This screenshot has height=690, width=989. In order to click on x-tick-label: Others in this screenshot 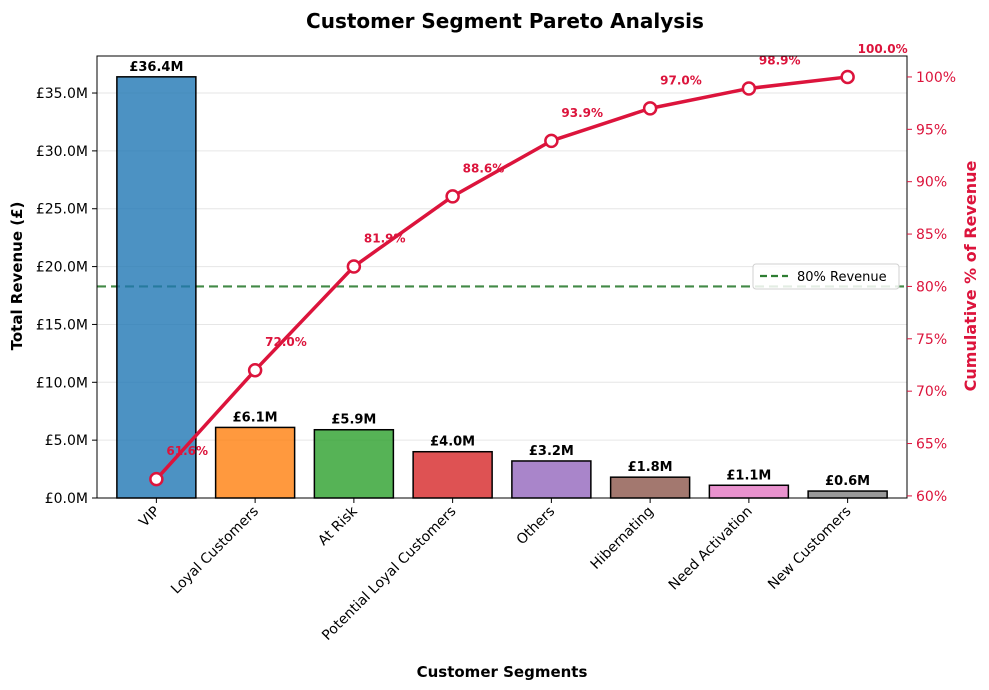, I will do `click(536, 526)`.